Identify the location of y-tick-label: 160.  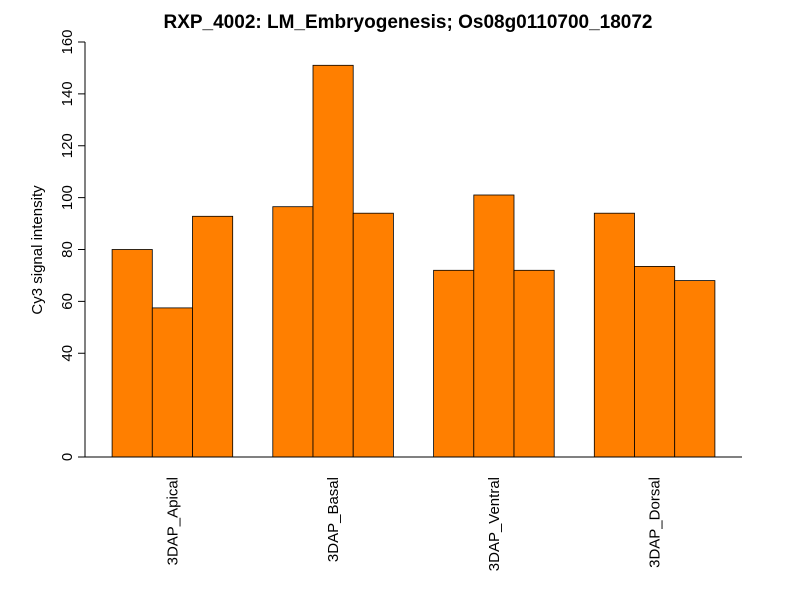
(67, 41).